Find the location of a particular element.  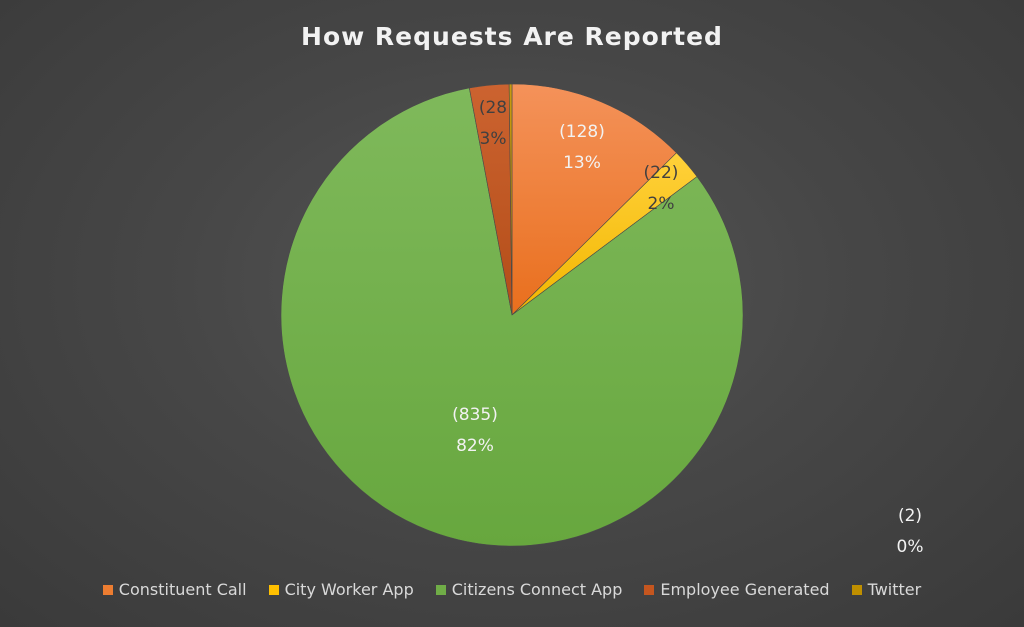

data-label-count: (28 is located at coordinates (493, 108).